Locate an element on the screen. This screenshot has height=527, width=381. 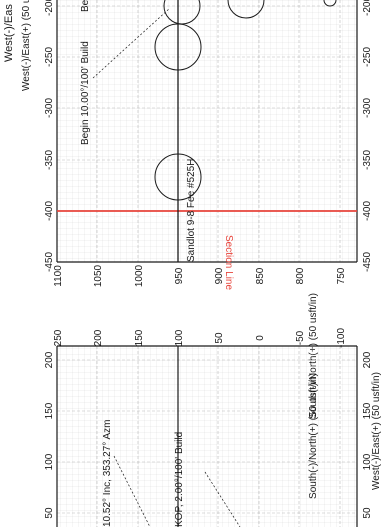
right-bottom-tick-label: -300 is located at coordinates (367, 108).